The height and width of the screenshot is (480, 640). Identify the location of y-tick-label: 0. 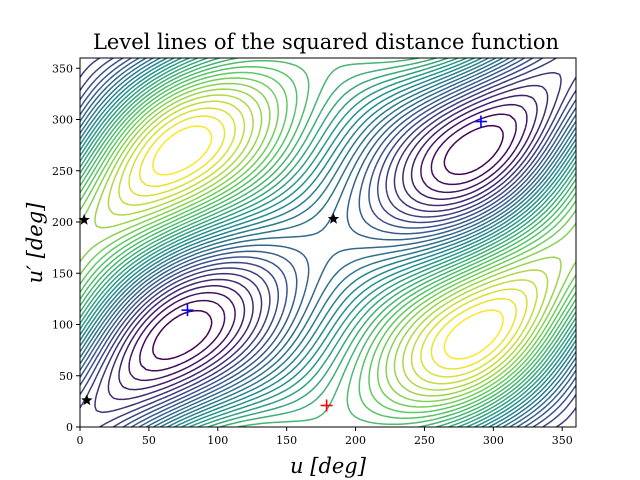
(69, 427).